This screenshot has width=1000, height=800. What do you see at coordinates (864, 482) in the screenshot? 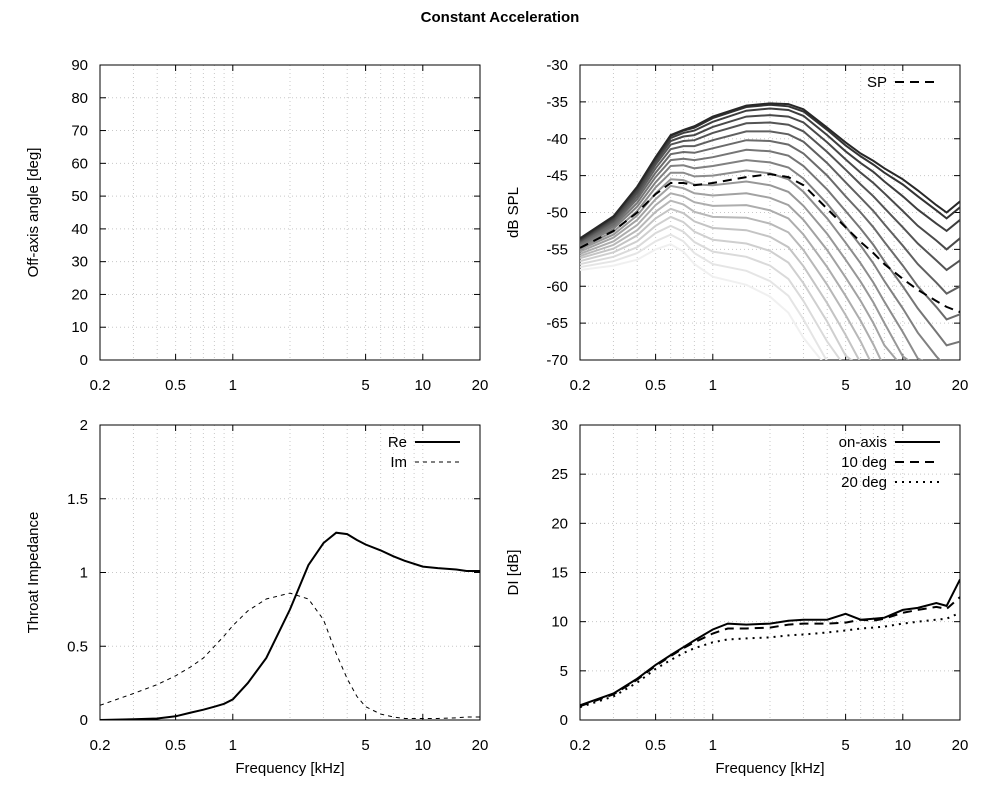
I see `legend-label: 20 deg` at bounding box center [864, 482].